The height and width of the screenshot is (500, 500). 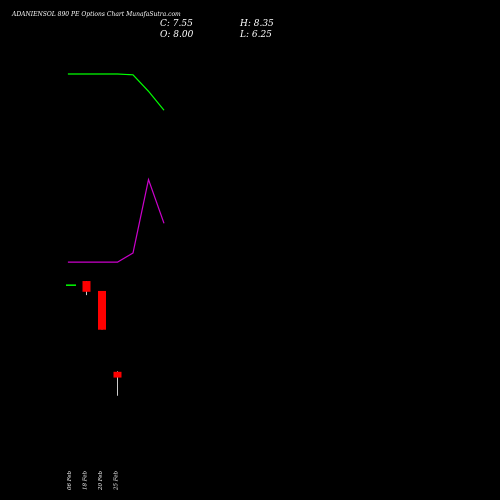 I want to click on x-tick-label: 06 Feb, so click(x=70, y=480).